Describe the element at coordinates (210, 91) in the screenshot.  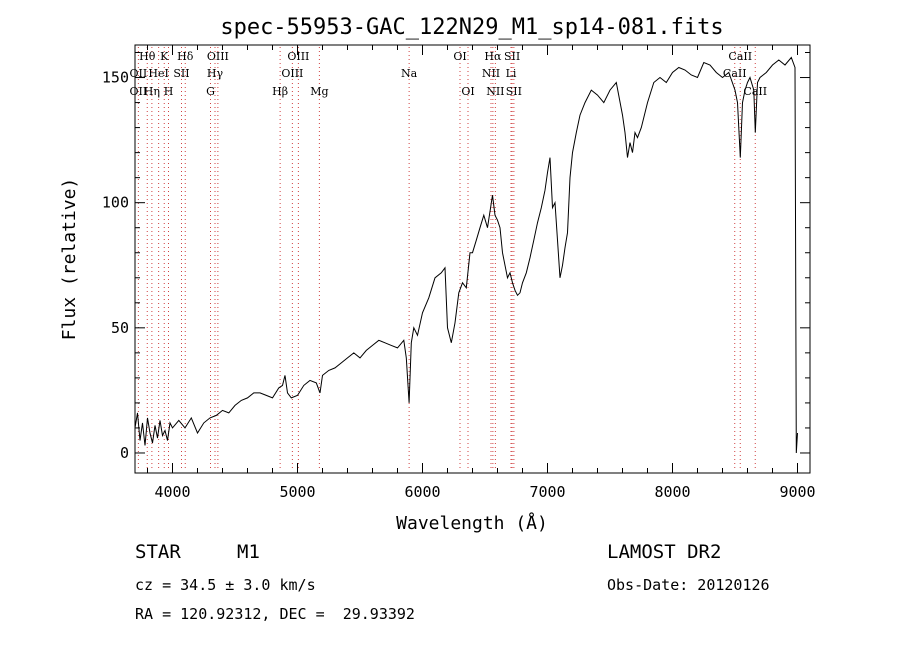
I see `spectral-line-label: G` at that location.